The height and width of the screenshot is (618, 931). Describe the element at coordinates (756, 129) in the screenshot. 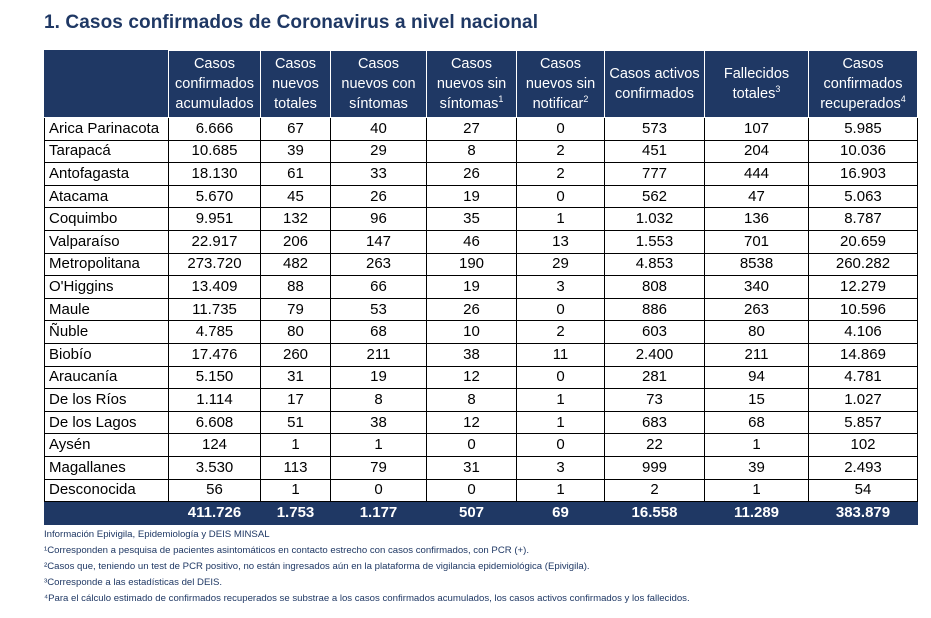

I see `value-cell: 107` at that location.